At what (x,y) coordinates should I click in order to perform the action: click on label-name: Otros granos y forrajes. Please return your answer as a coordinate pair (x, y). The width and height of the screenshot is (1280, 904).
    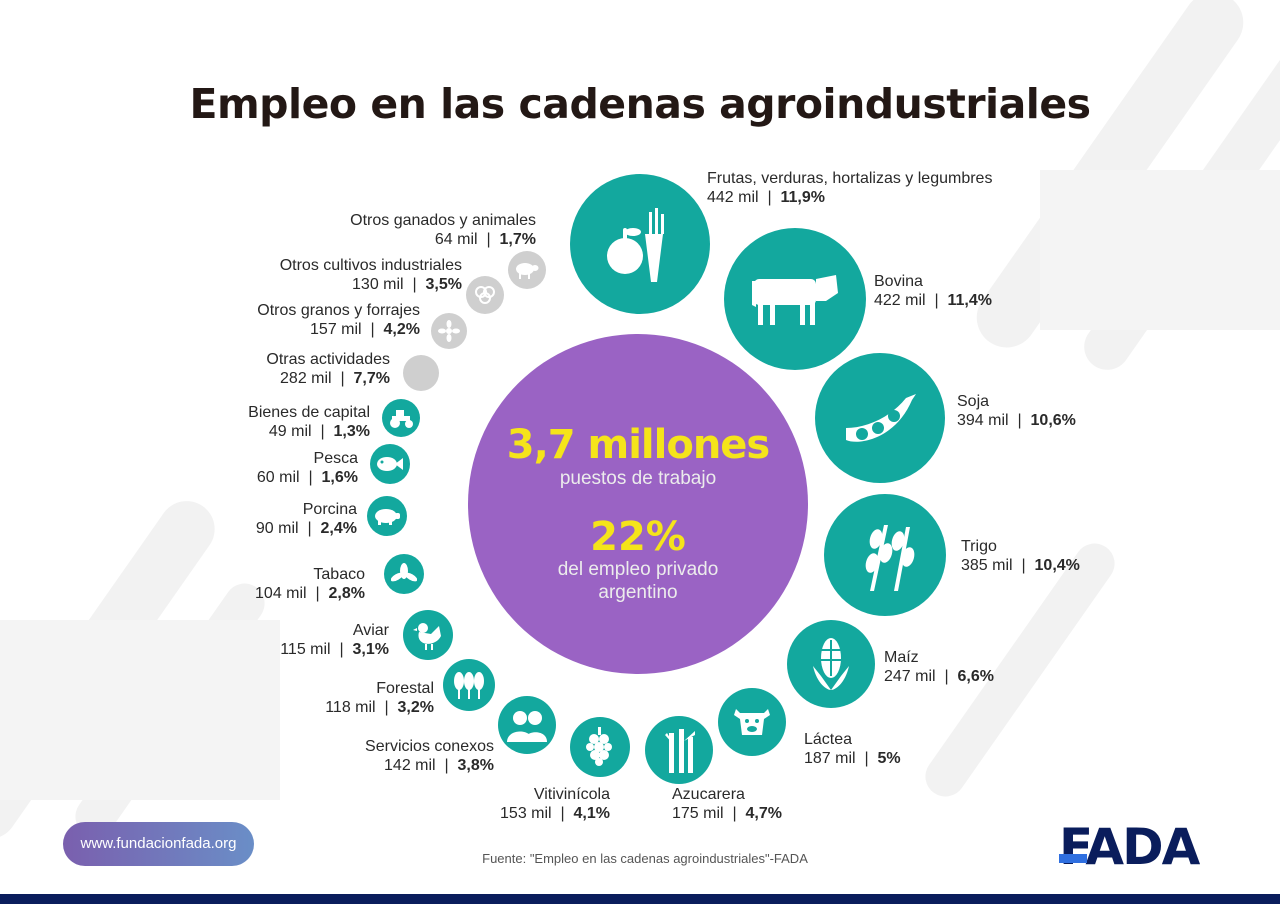
    Looking at the image, I should click on (338, 310).